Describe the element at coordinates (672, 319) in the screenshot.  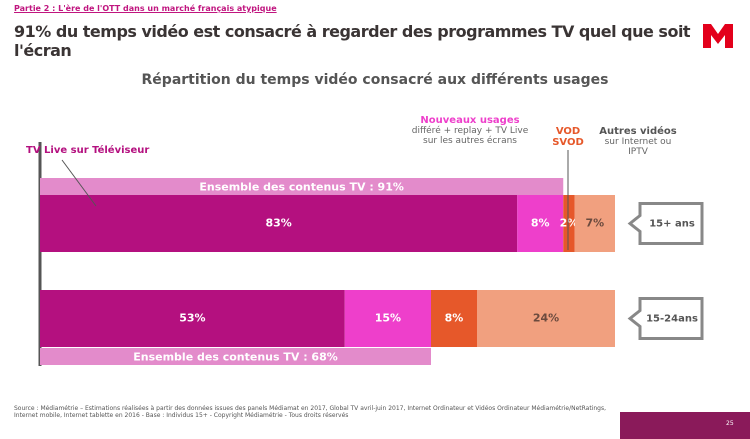
I see `category-label: 15-24ans` at that location.